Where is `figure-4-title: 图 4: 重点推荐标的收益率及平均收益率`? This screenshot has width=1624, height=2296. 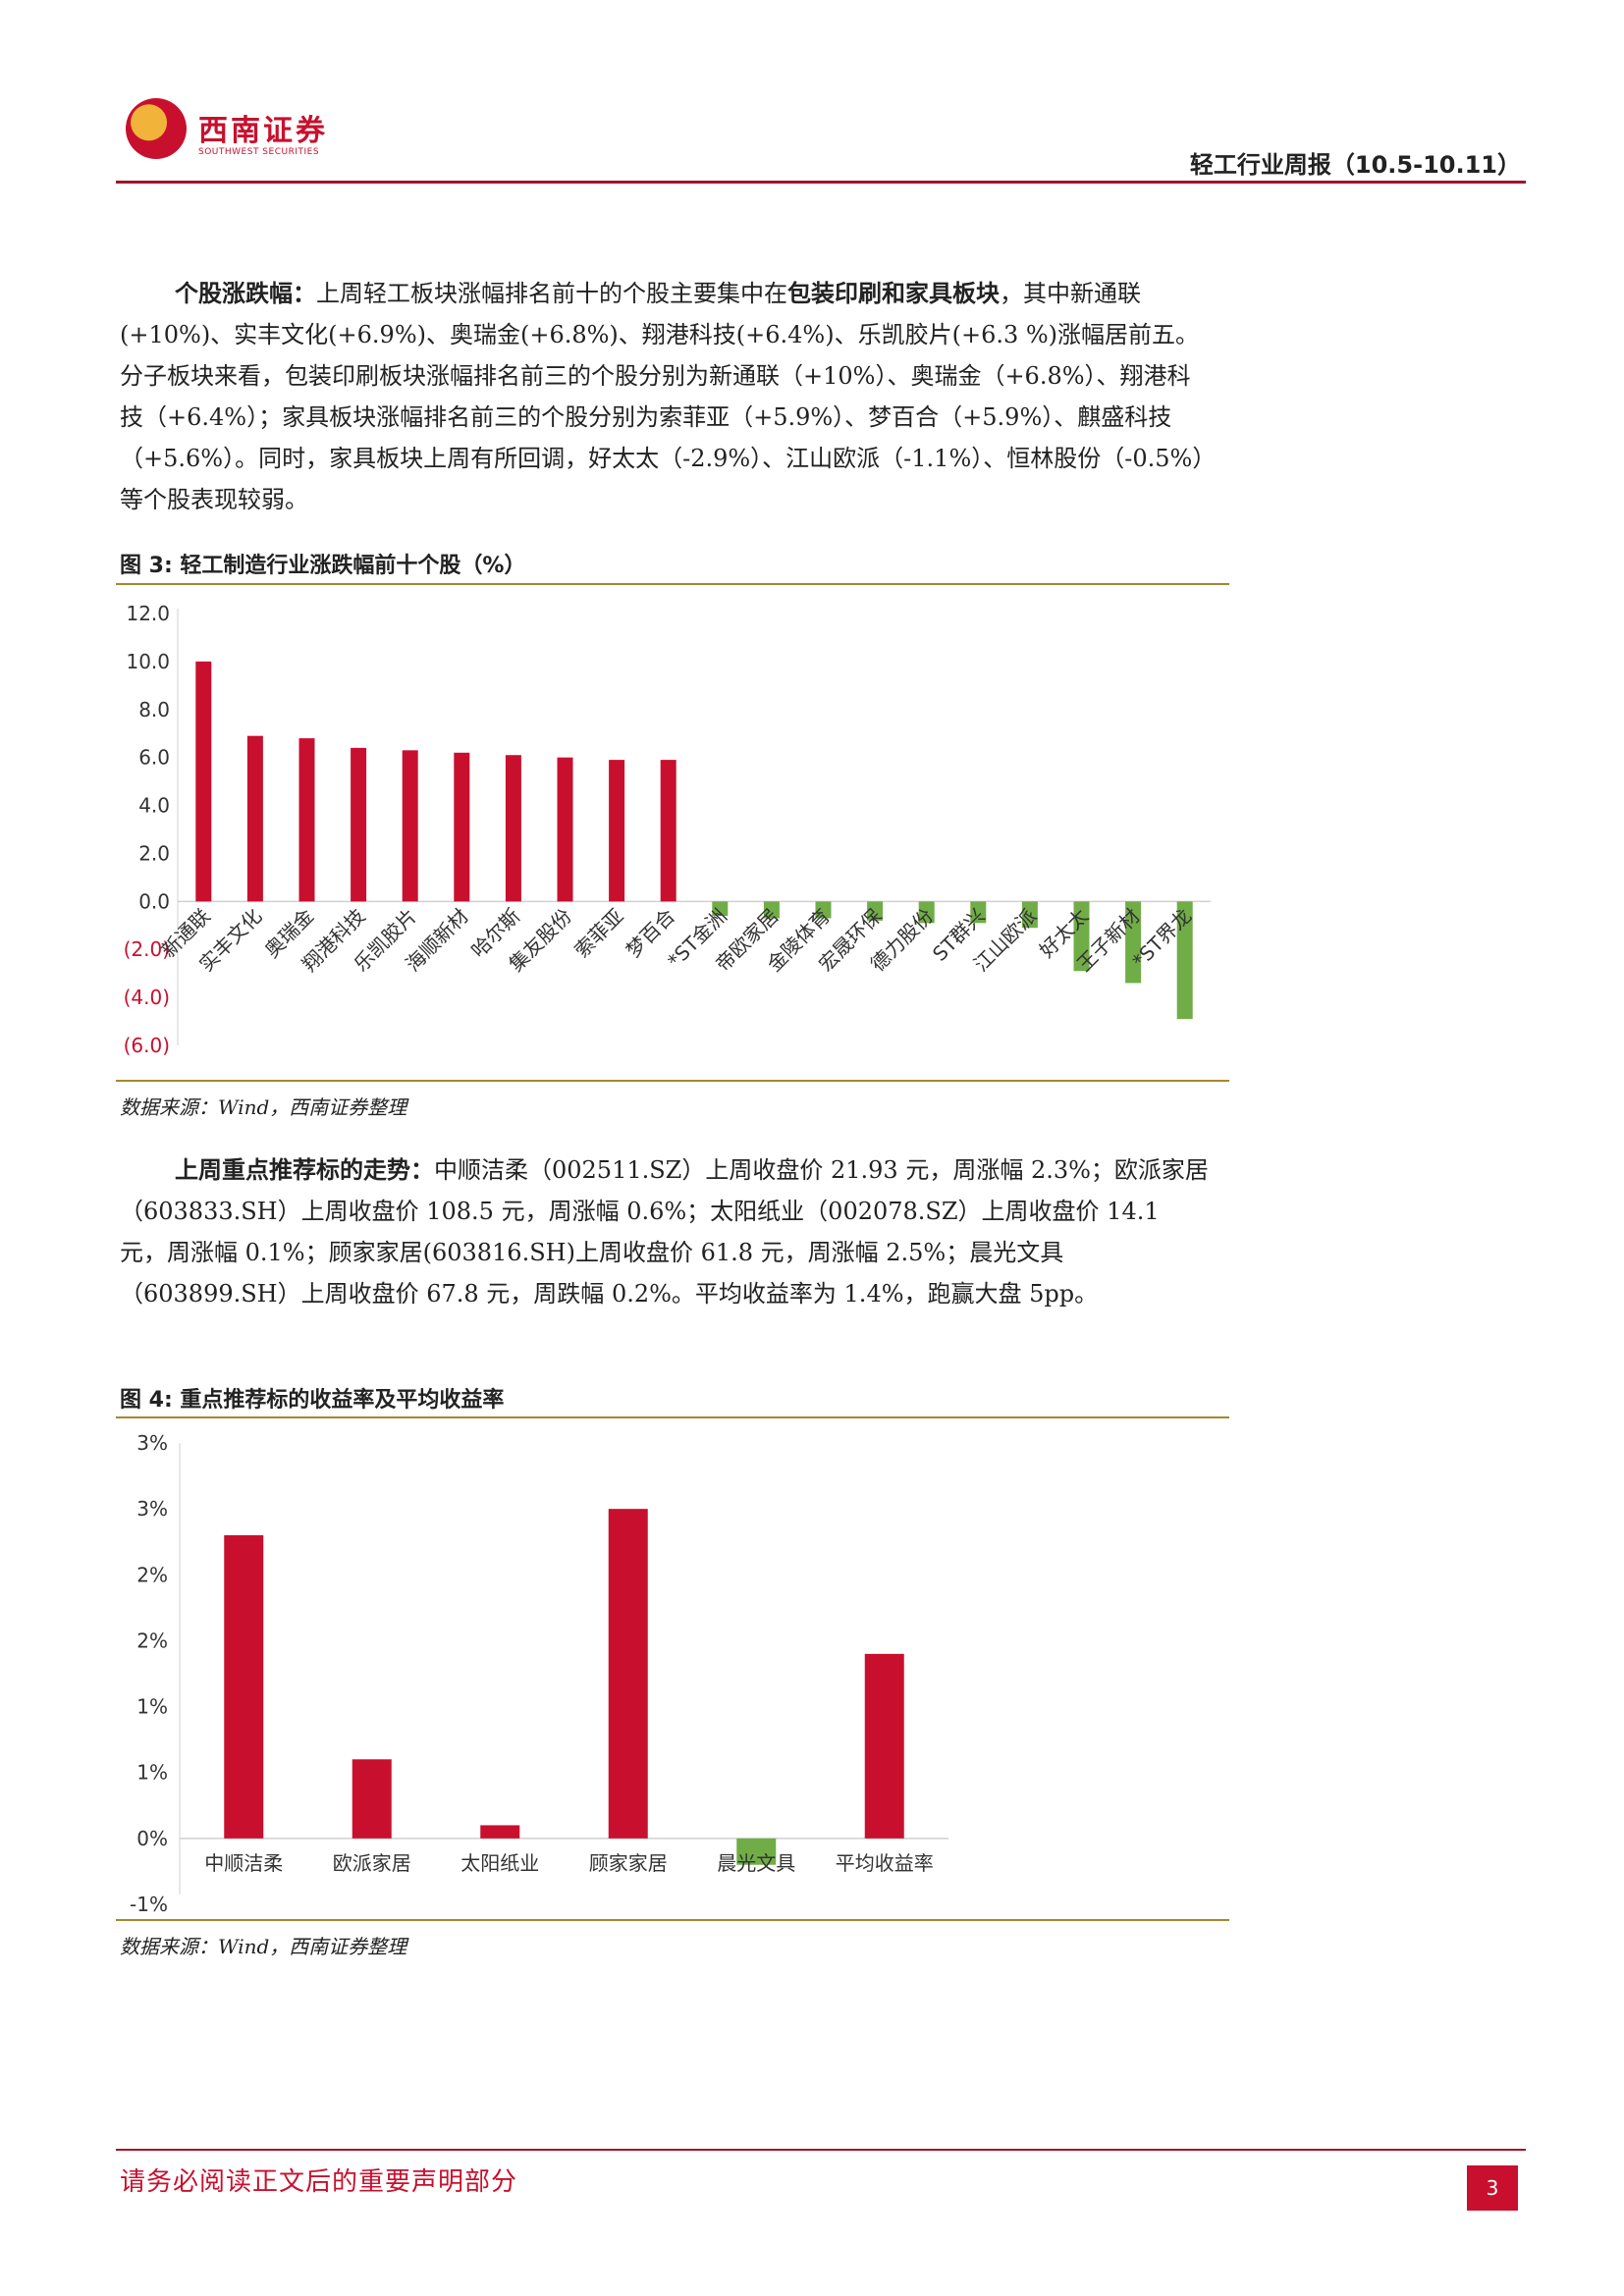
figure-4-title: 图 4: 重点推荐标的收益率及平均收益率 is located at coordinates (312, 1400).